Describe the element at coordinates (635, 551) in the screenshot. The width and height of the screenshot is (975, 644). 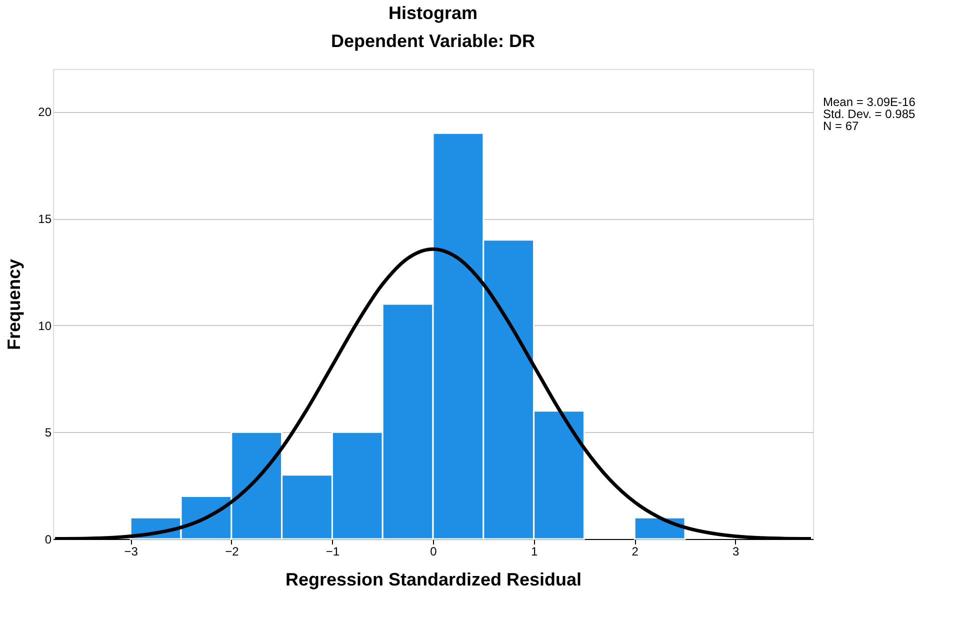
I see `x-tick-label: 2` at that location.